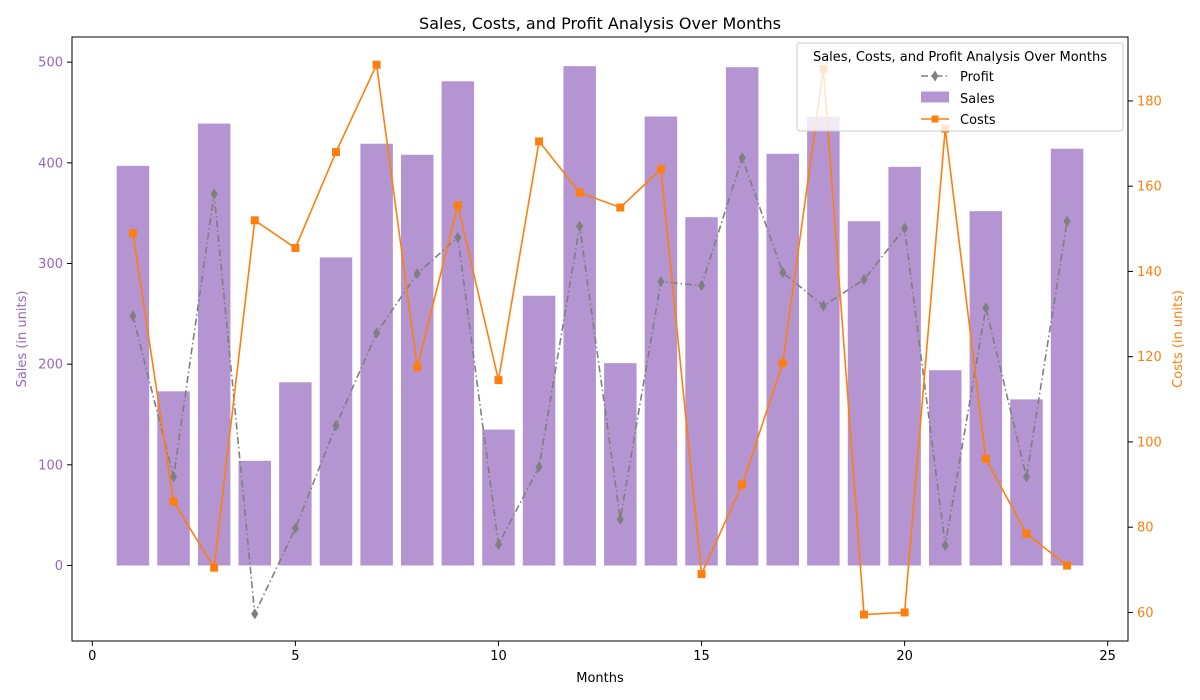 The height and width of the screenshot is (700, 1200). What do you see at coordinates (1178, 339) in the screenshot?
I see `y-axis-right-label: Costs (in units)` at bounding box center [1178, 339].